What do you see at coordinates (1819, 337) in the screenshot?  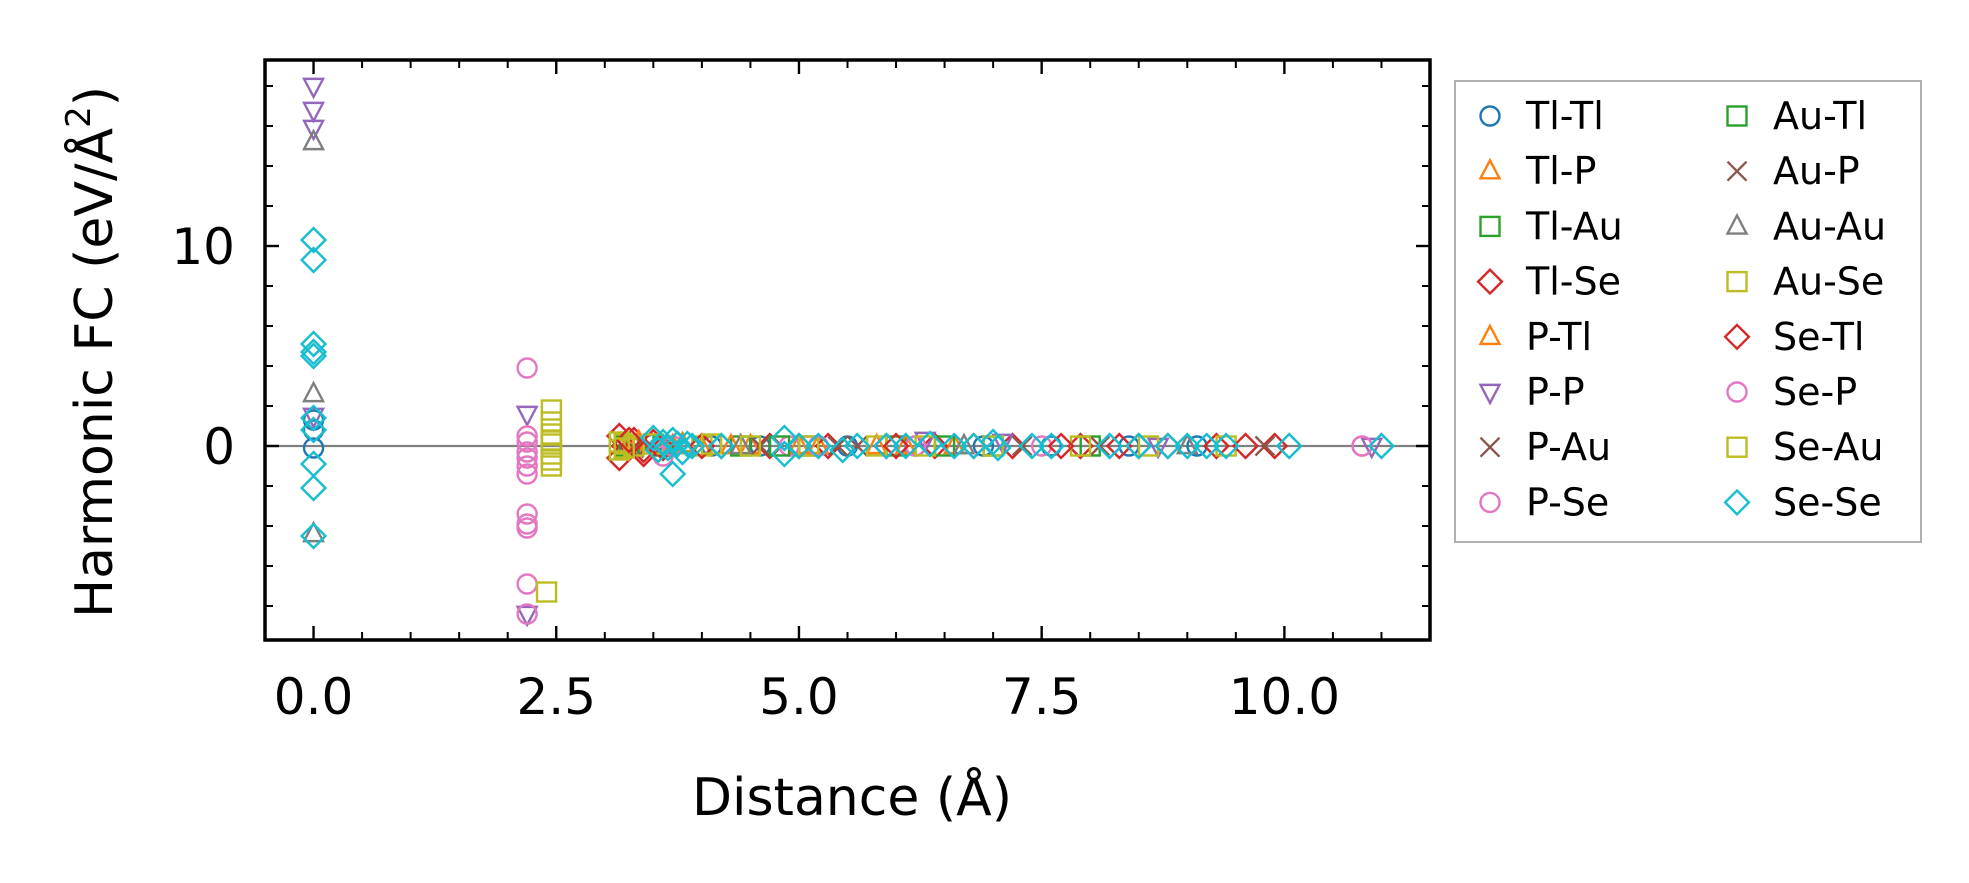 I see `legend-label: Se-Tl` at bounding box center [1819, 337].